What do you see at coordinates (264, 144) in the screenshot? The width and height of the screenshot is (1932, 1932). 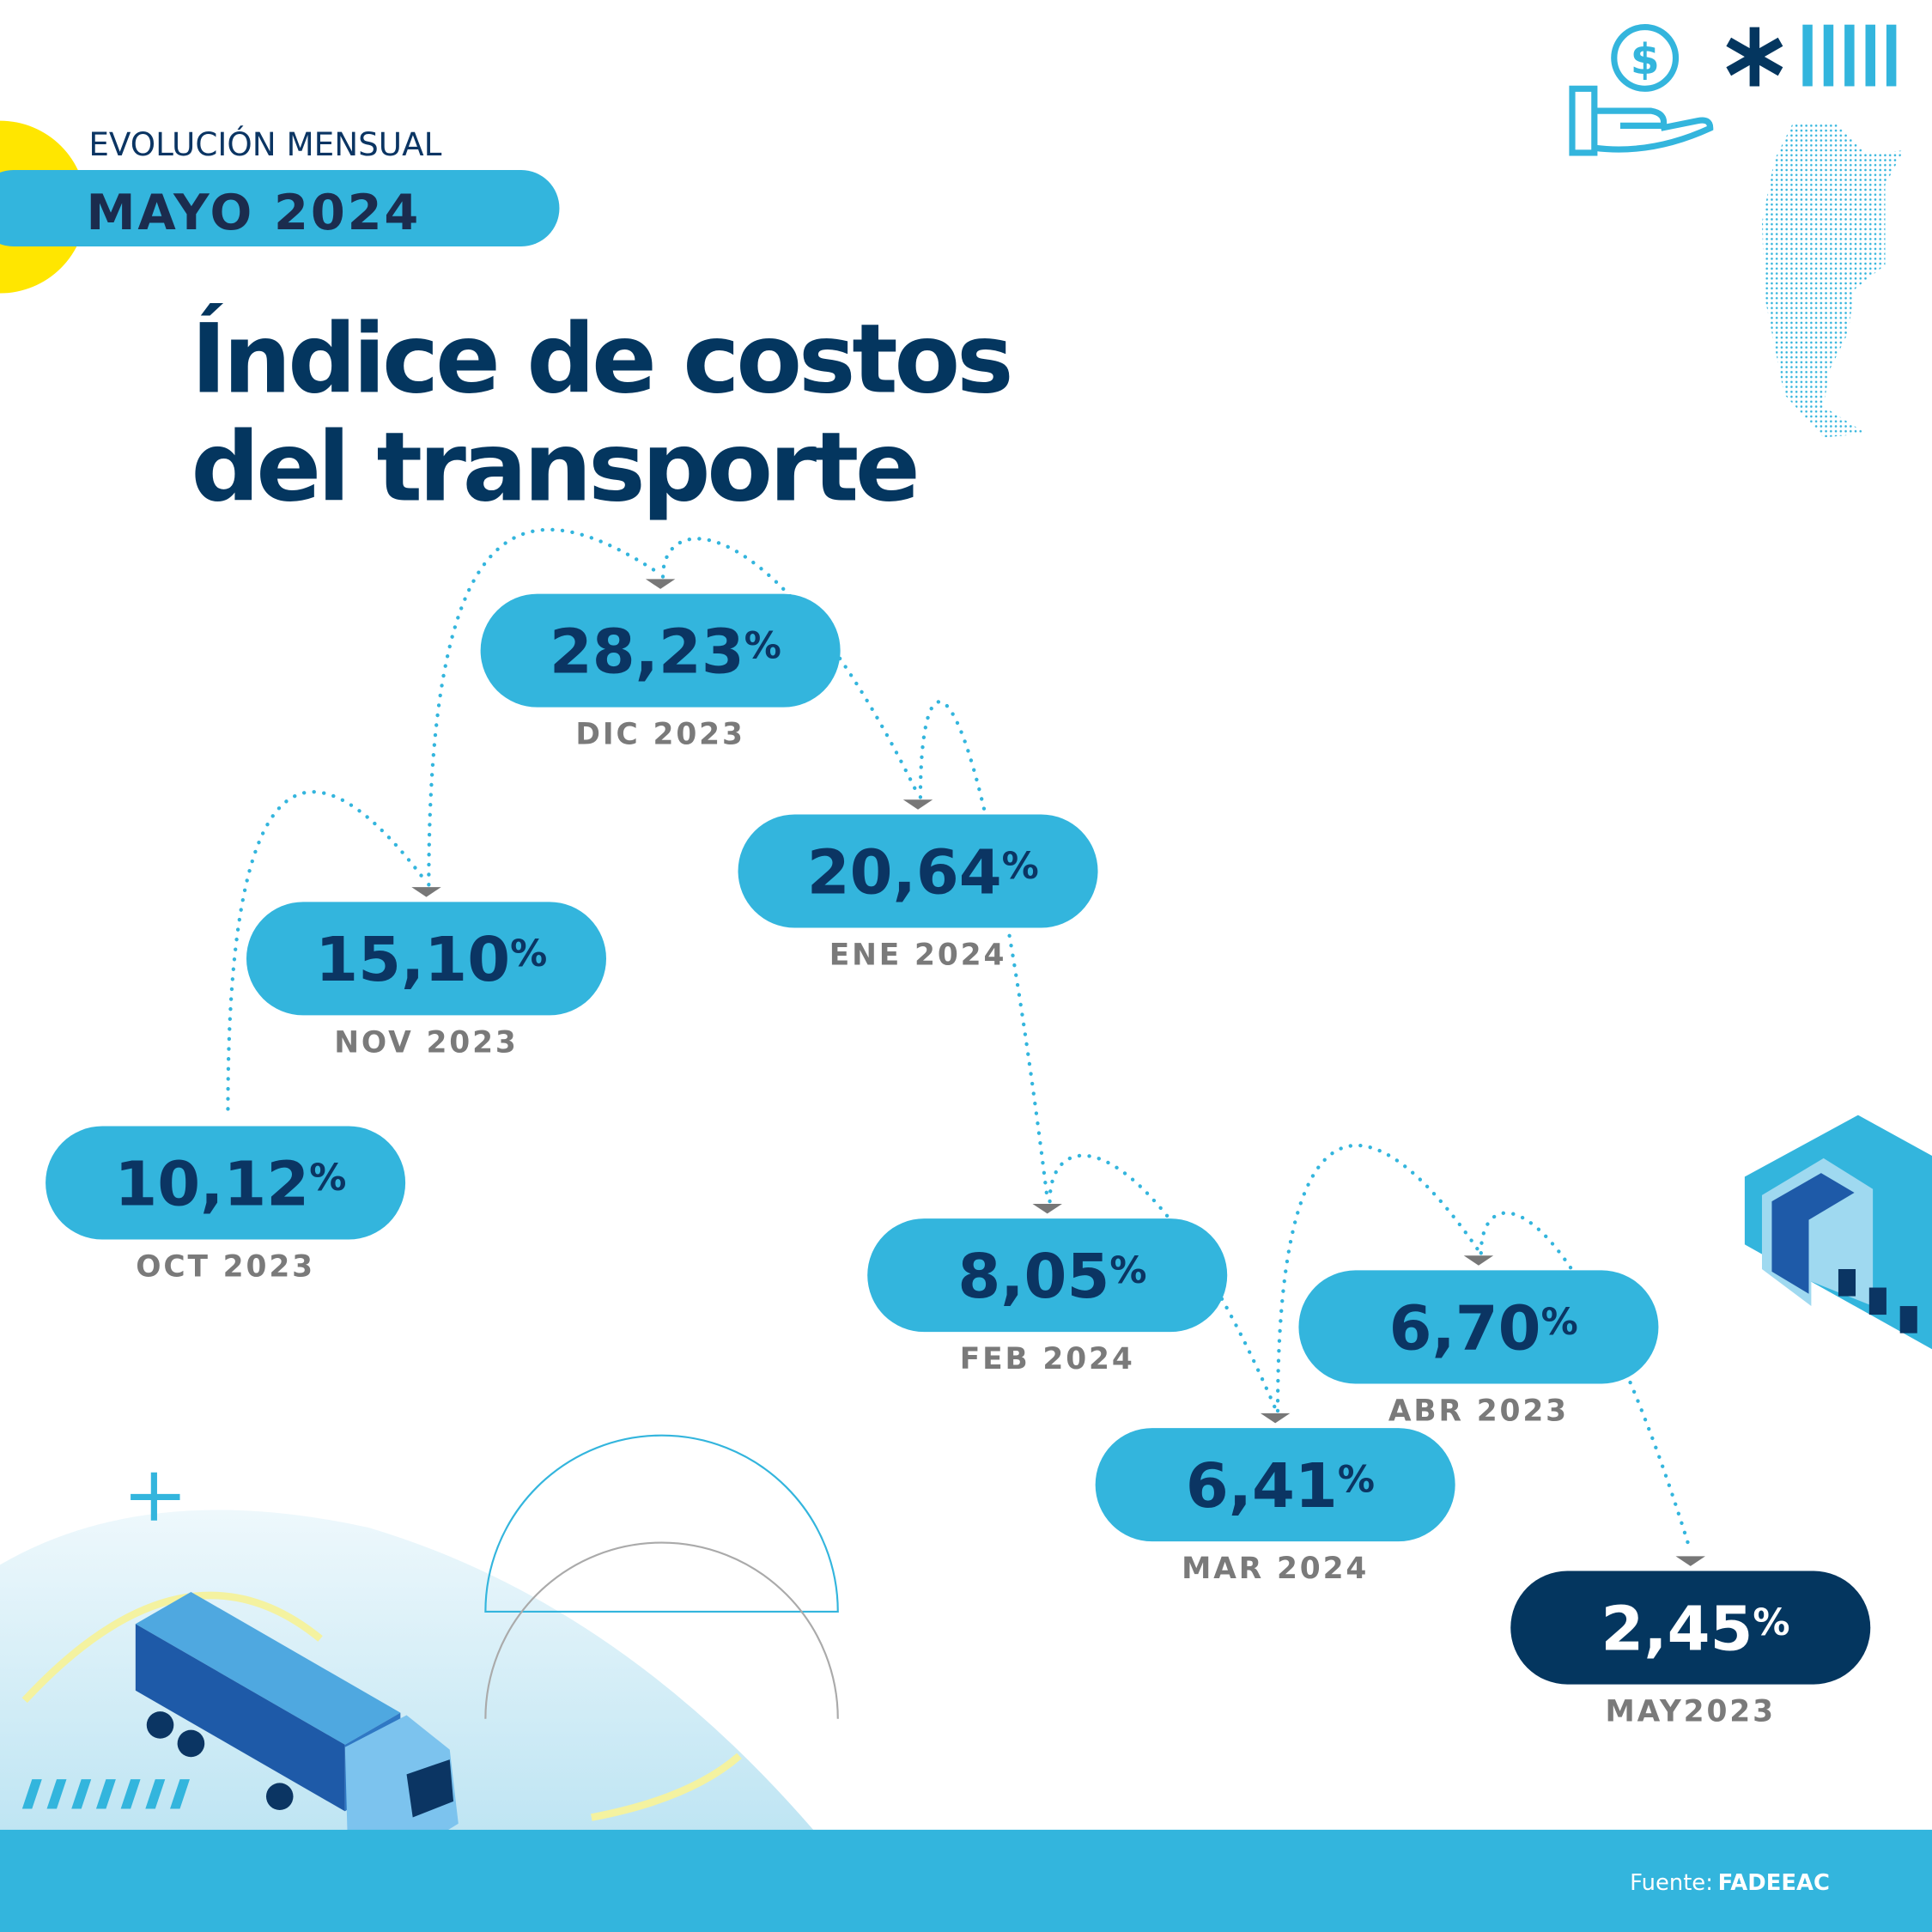 I see `header-subtitle: EVOLUCIÓN MENSUAL` at bounding box center [264, 144].